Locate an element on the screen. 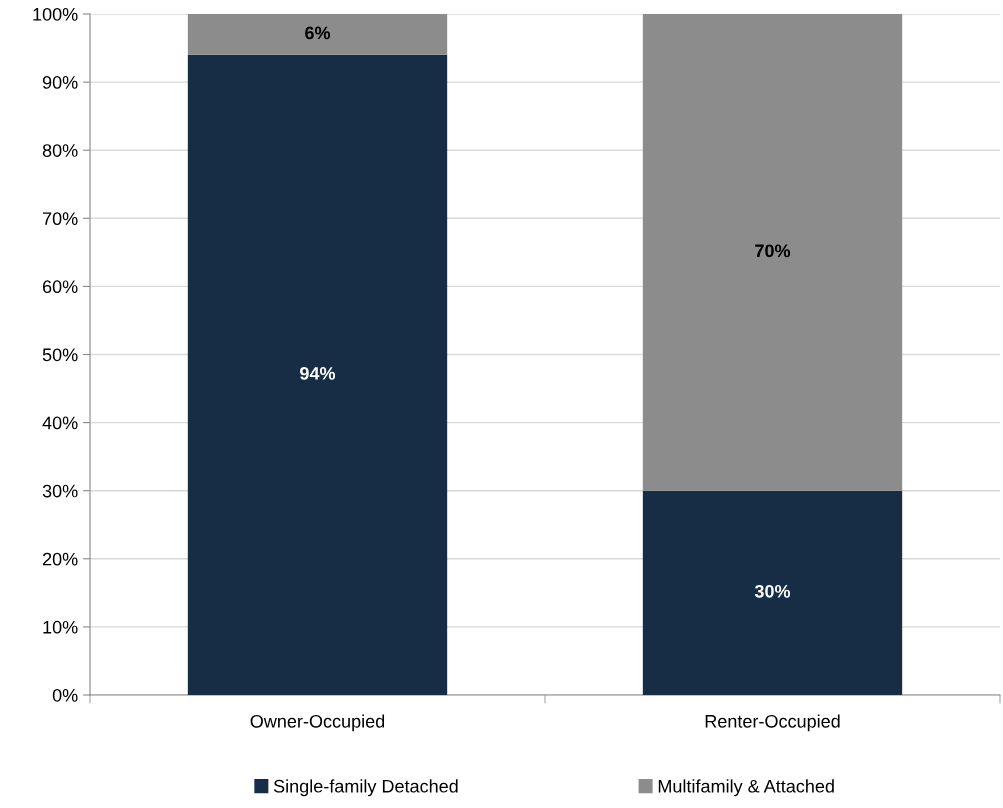  x-tick-label: Owner-Occupied is located at coordinates (317, 723).